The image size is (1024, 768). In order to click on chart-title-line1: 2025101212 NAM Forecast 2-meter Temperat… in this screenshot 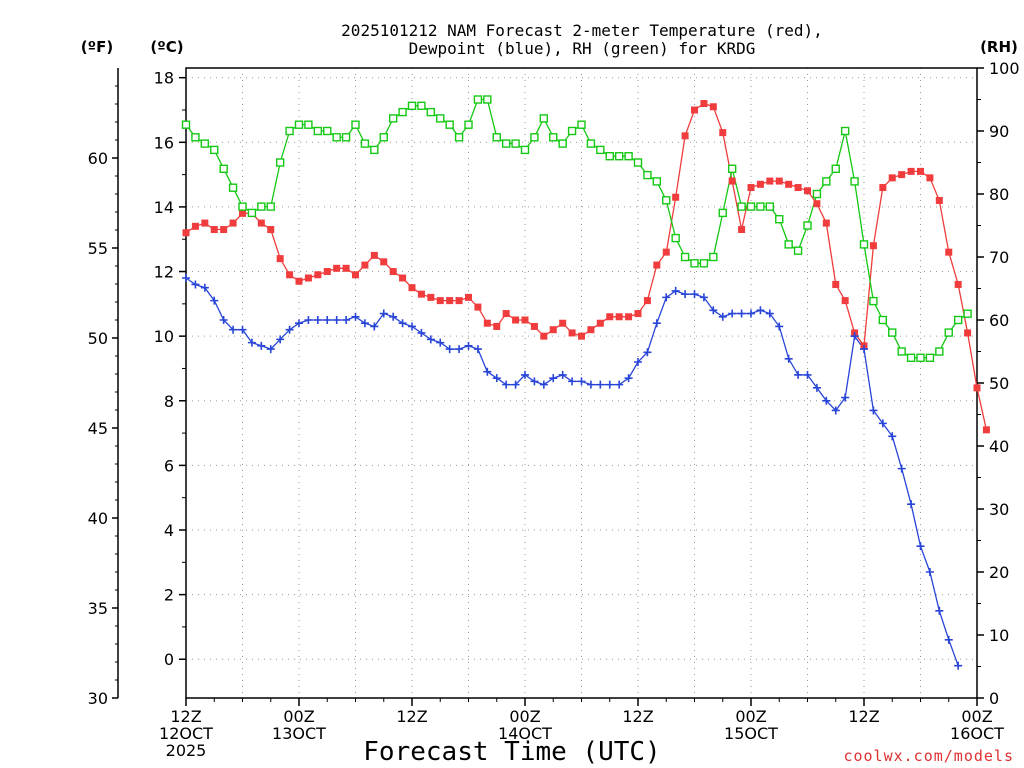, I will do `click(582, 30)`.